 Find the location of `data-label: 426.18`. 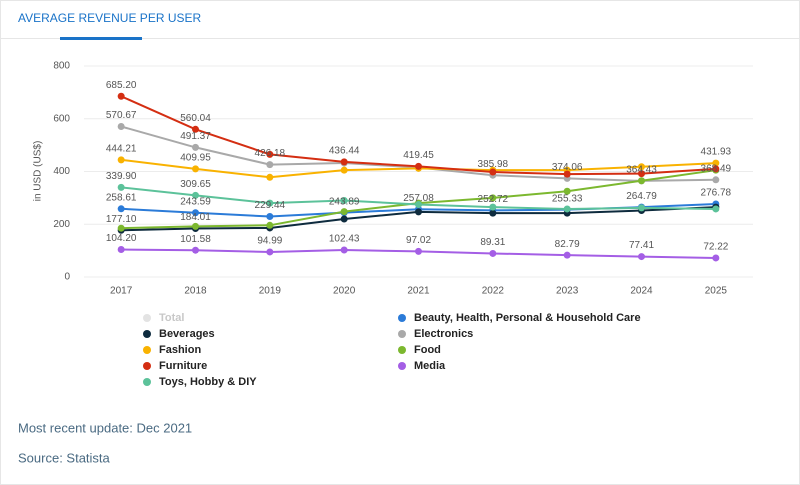

data-label: 426.18 is located at coordinates (270, 153).